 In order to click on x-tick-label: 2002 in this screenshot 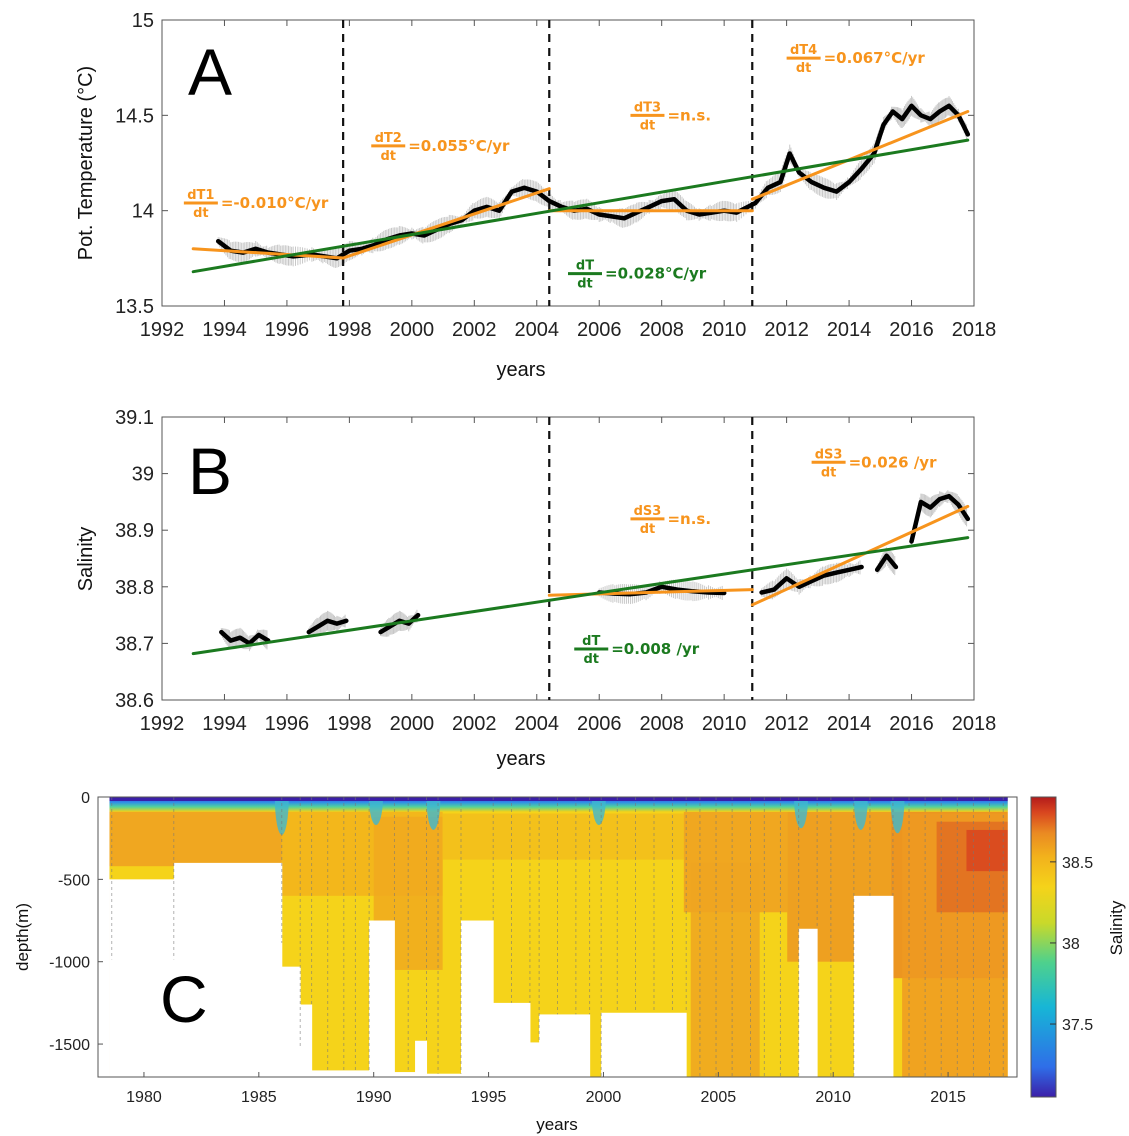, I will do `click(474, 724)`.